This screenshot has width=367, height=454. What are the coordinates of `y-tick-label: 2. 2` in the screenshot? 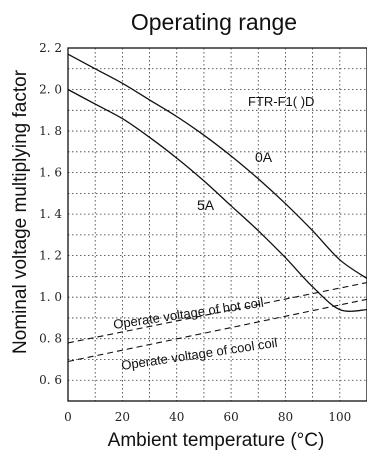 It's located at (50, 48).